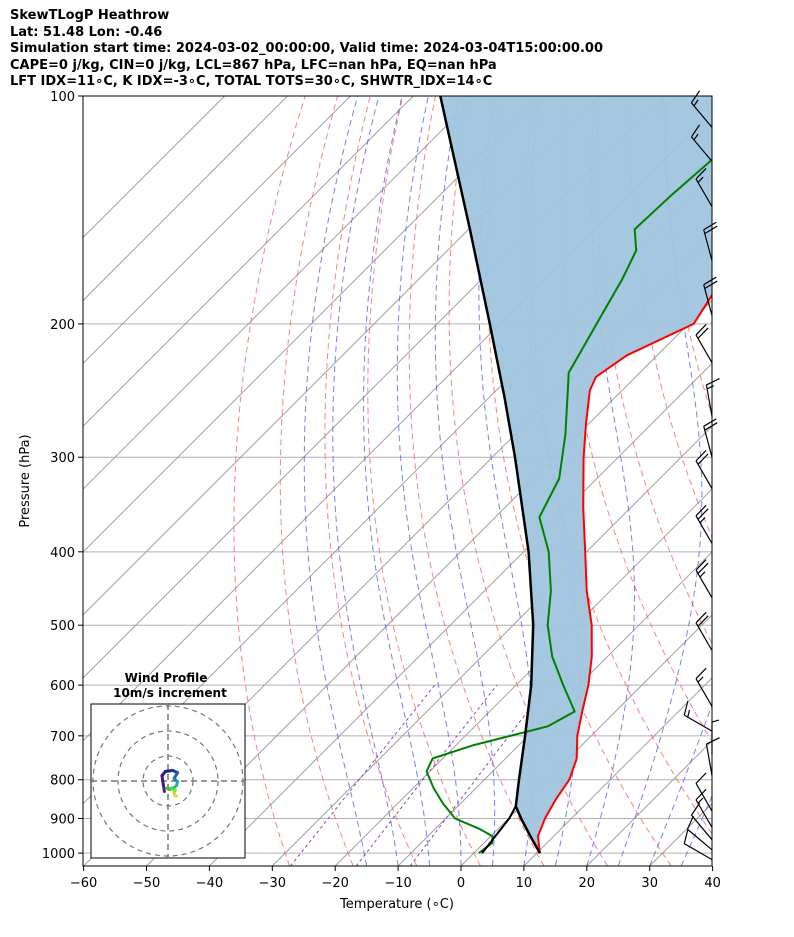 The image size is (794, 937). Describe the element at coordinates (62, 97) in the screenshot. I see `y-tick-label: 100` at that location.